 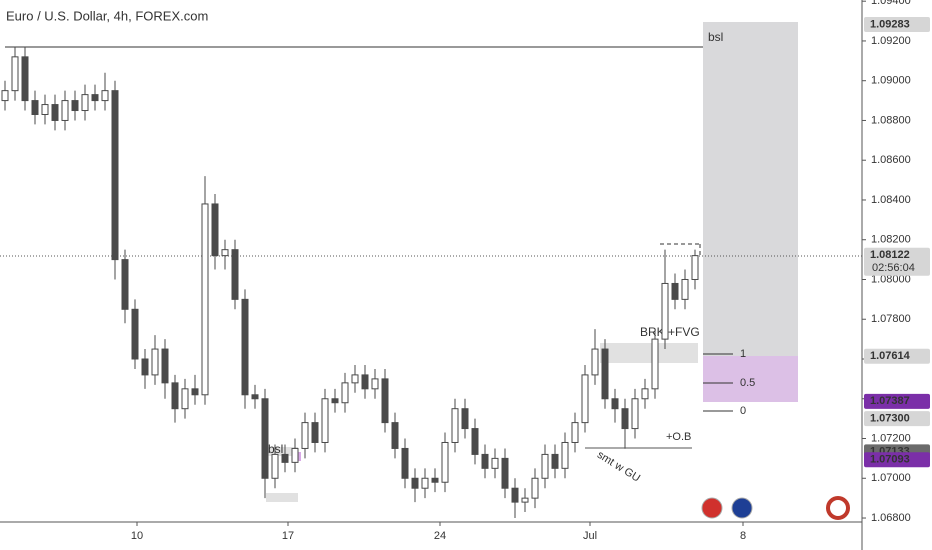 I want to click on target-zone, so click(x=750, y=189).